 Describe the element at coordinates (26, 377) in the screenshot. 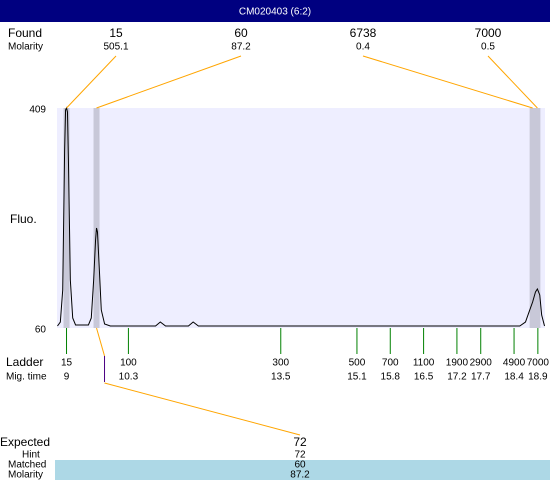

I see `mig-time-label: Mig. time` at that location.